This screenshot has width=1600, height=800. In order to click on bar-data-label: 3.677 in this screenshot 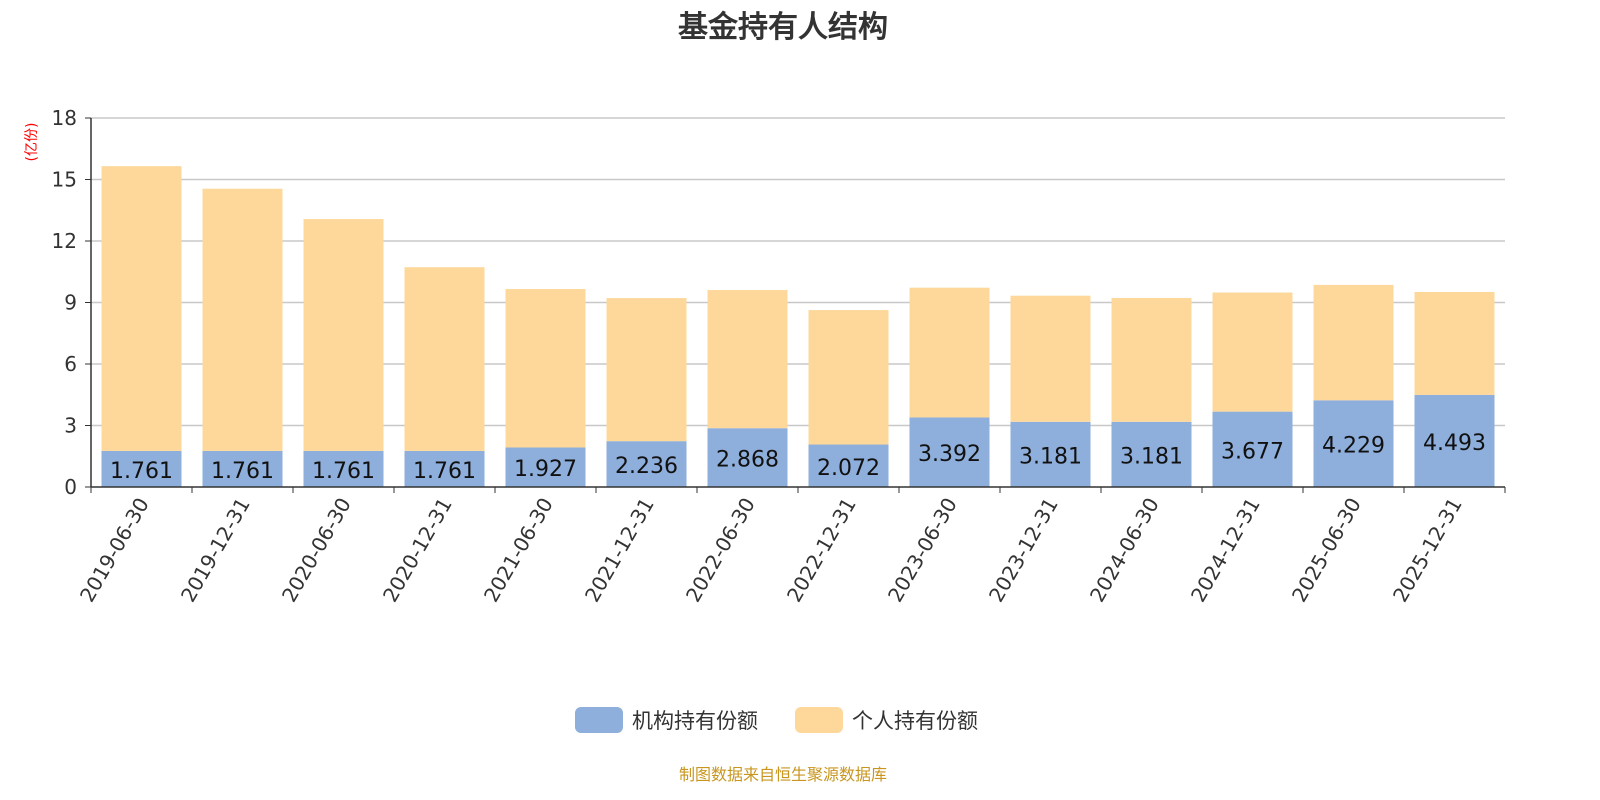, I will do `click(1252, 451)`.